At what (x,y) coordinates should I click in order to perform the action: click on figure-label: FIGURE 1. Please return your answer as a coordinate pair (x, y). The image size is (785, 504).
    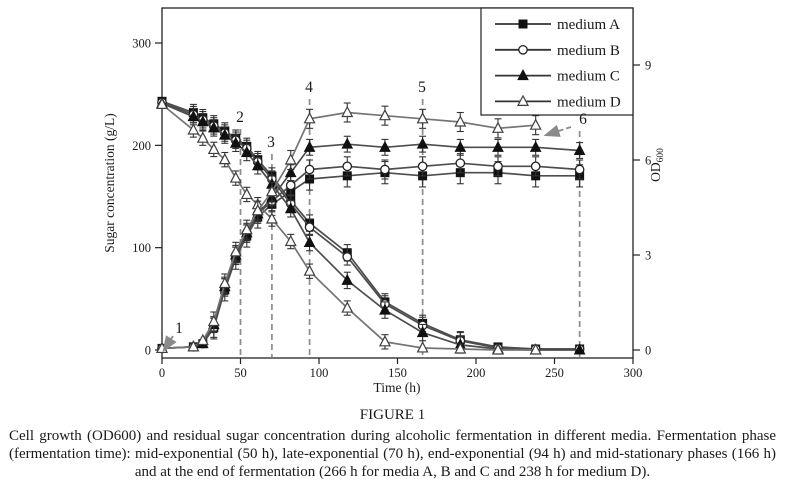
    Looking at the image, I should click on (392, 415).